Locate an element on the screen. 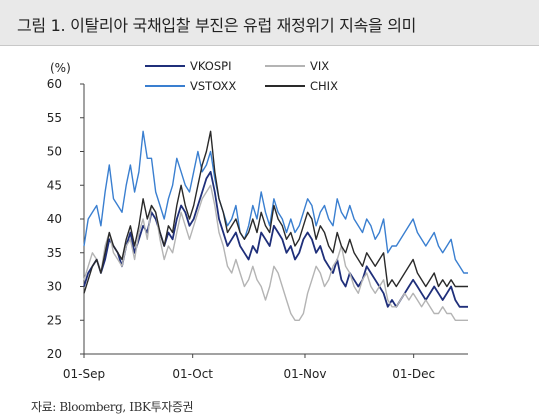 Image resolution: width=539 pixels, height=415 pixels. y-tick-label: 40 is located at coordinates (54, 219).